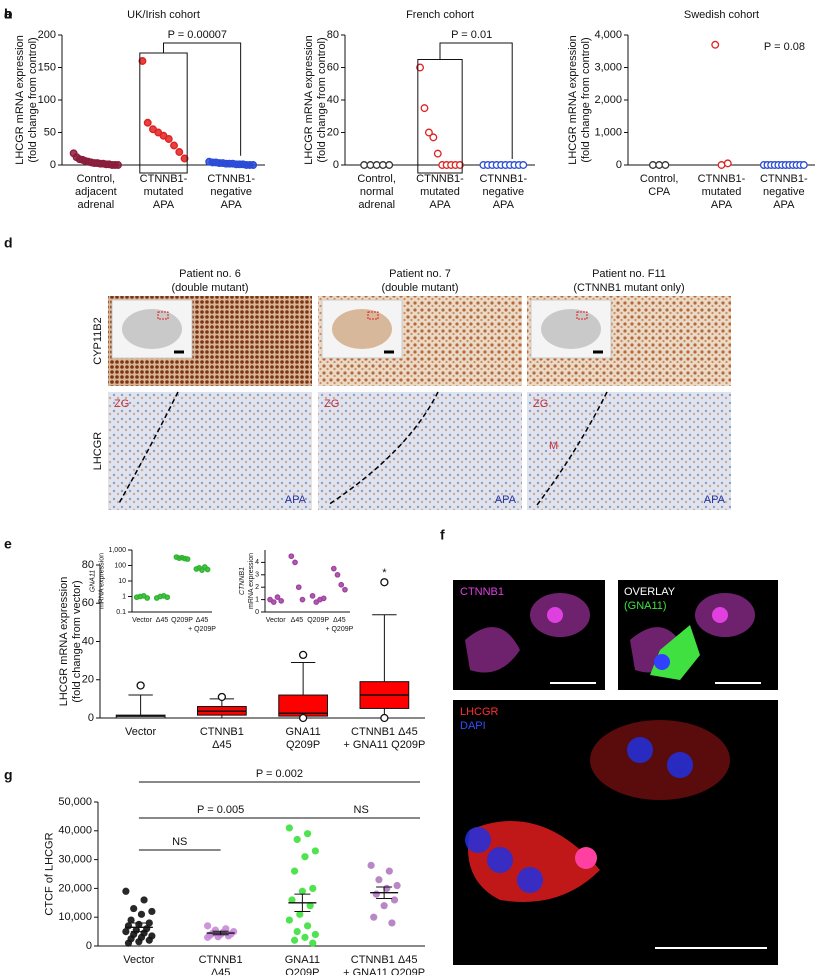 This screenshot has height=975, width=832. What do you see at coordinates (440, 192) in the screenshot?
I see `x-tick-label: mutated` at bounding box center [440, 192].